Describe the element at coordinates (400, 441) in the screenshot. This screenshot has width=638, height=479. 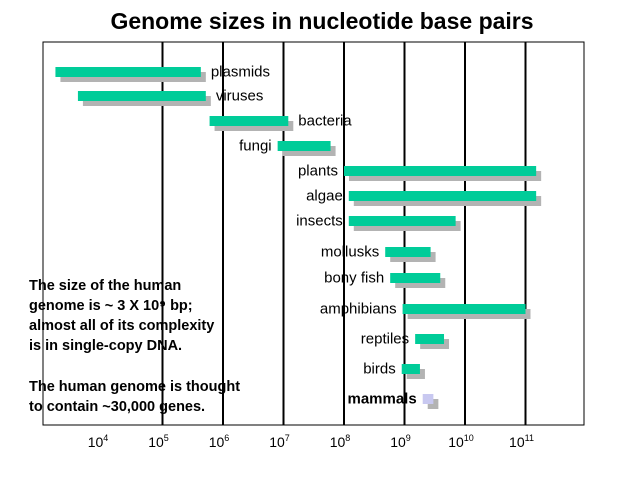
I see `tick-label-5: 10⁹` at that location.